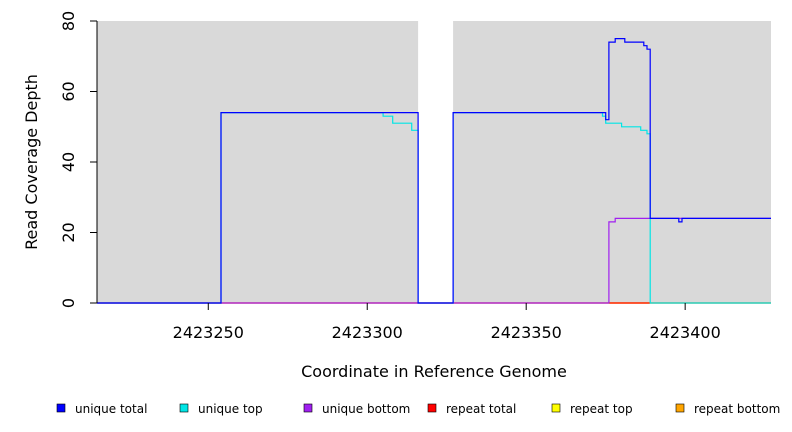 Image resolution: width=792 pixels, height=432 pixels. I want to click on y-tick-label: 20, so click(68, 232).